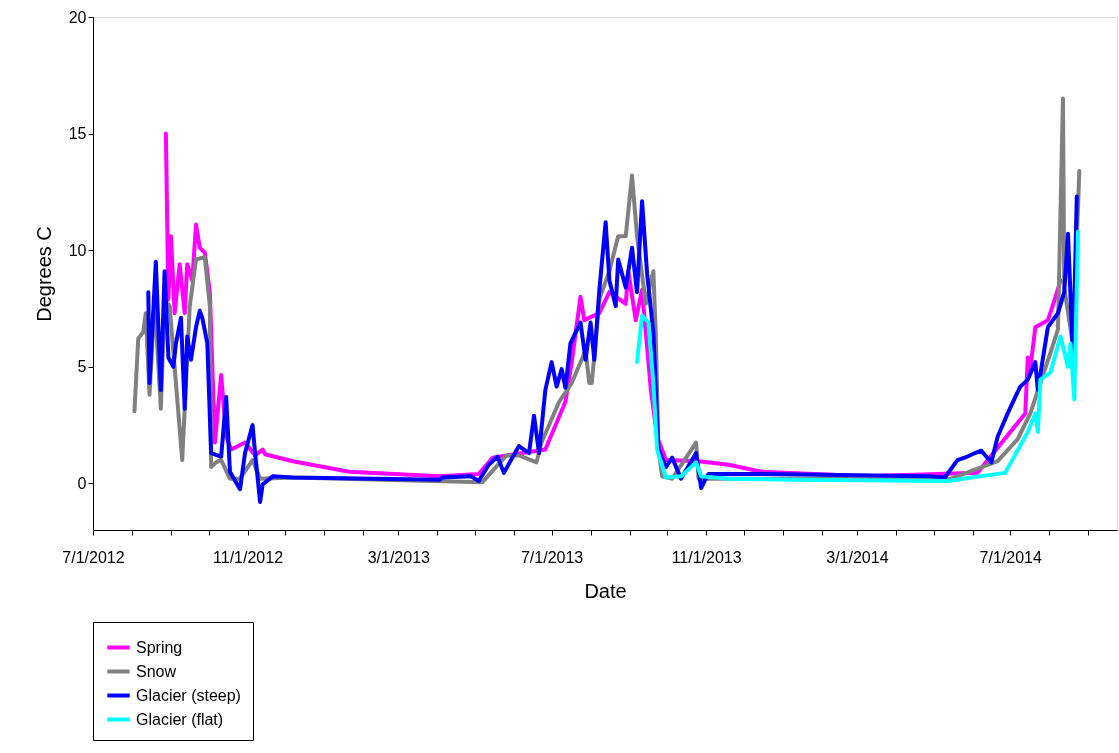  I want to click on x-tick-label: 3/1/2013, so click(399, 557).